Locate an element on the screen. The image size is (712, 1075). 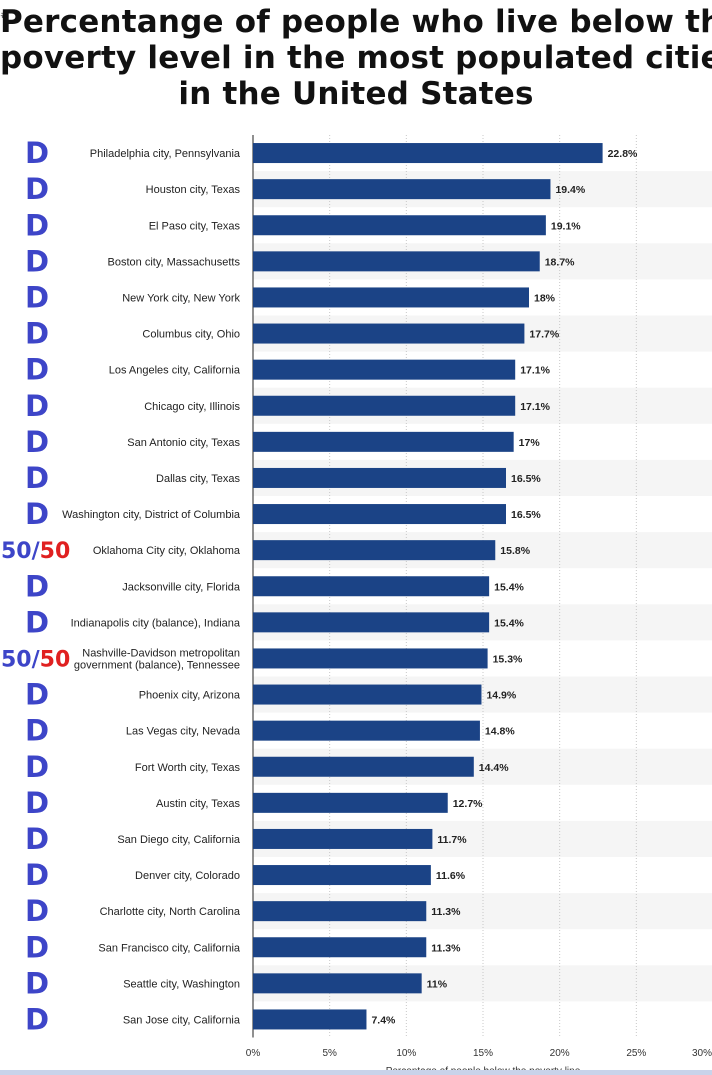
x-tick-label: 20% is located at coordinates (560, 1053).